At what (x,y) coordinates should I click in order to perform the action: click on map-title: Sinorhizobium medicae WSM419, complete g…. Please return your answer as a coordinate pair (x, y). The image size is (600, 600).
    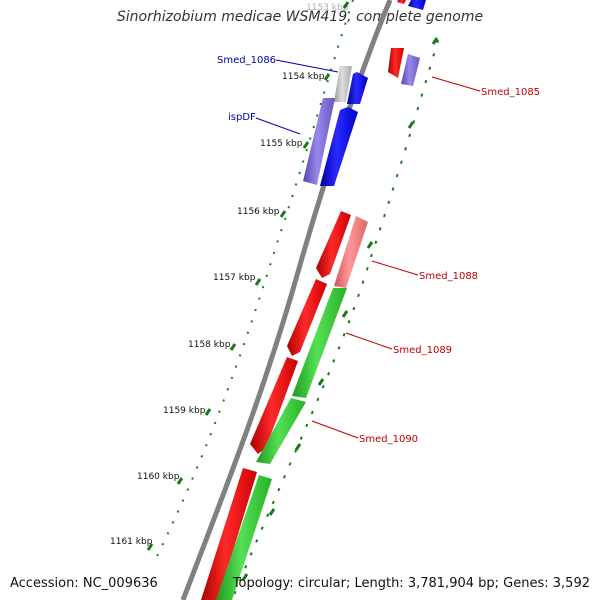
    Looking at the image, I should click on (300, 17).